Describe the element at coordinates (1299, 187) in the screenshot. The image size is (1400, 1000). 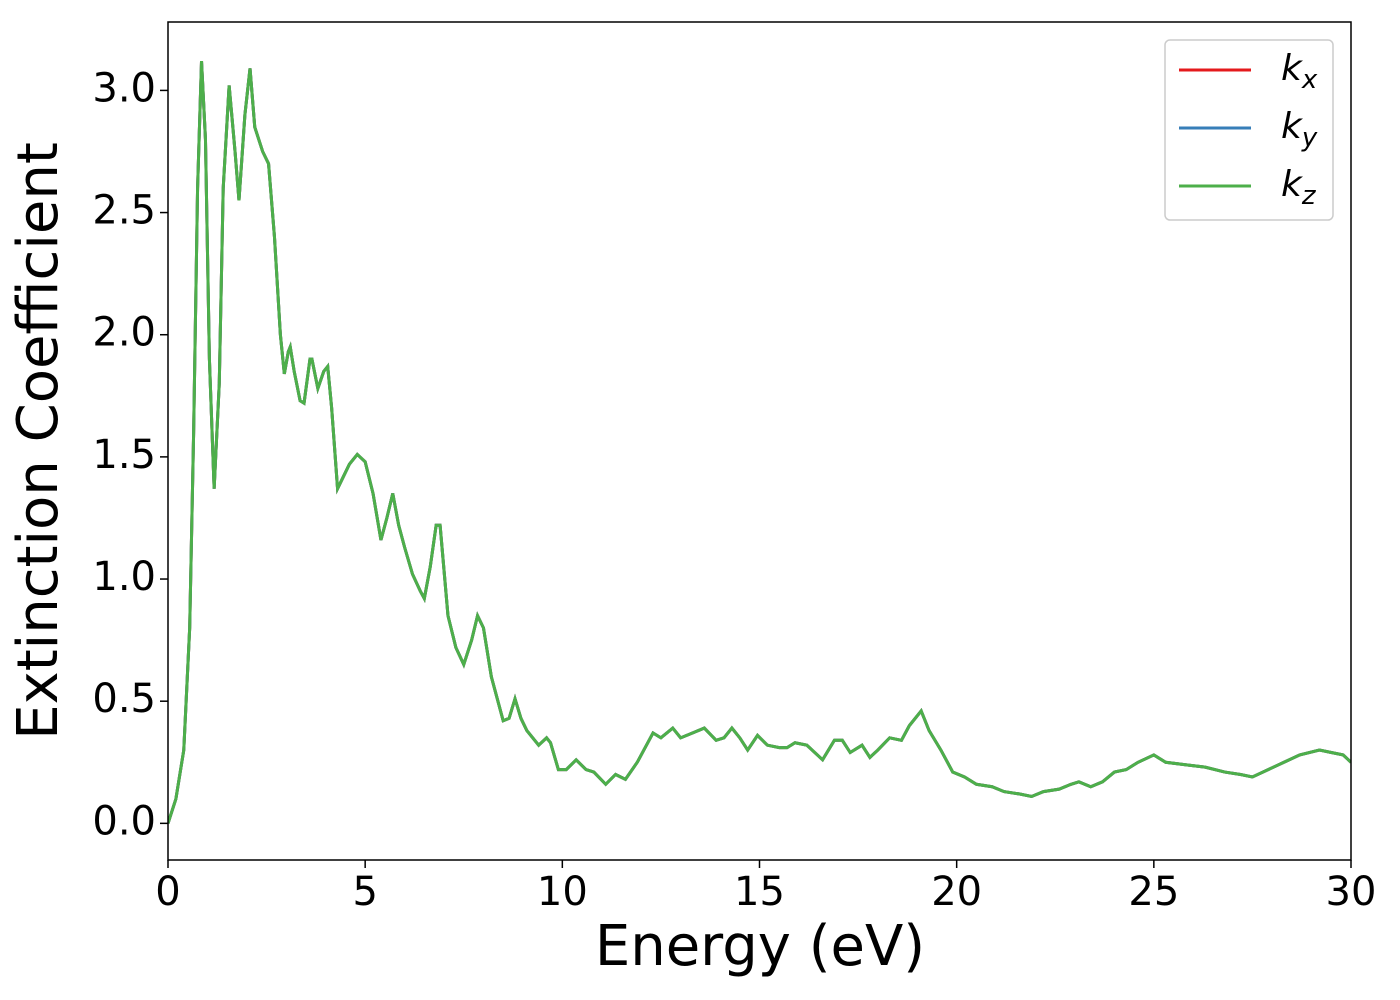
I see `legend-label: kz` at that location.